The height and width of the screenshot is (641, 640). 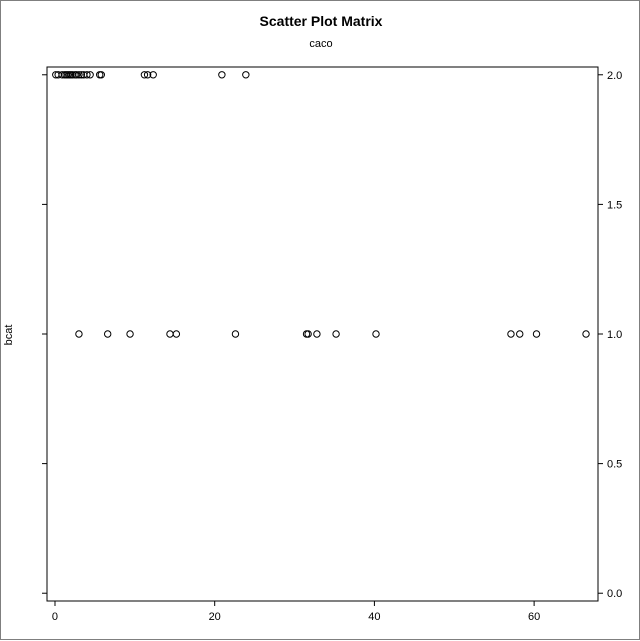 What do you see at coordinates (296, 612) in the screenshot?
I see `x-axis-ticks: 0 20 40 60` at bounding box center [296, 612].